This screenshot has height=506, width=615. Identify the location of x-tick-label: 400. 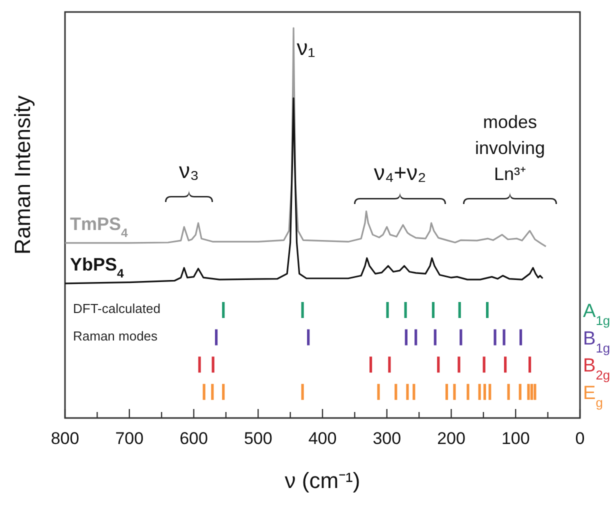
(322, 438).